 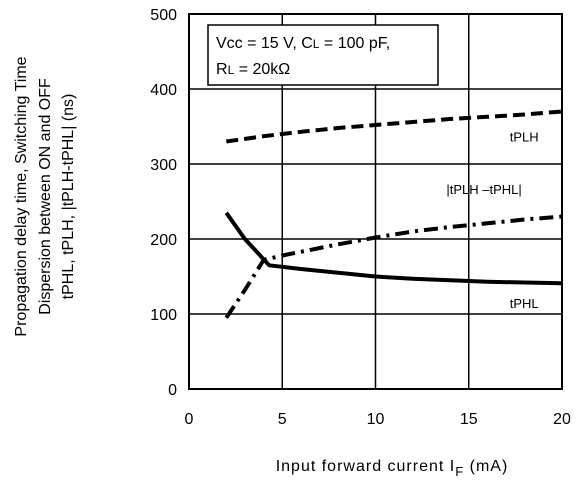 I want to click on conditions-line-2-text: R, so click(x=222, y=69).